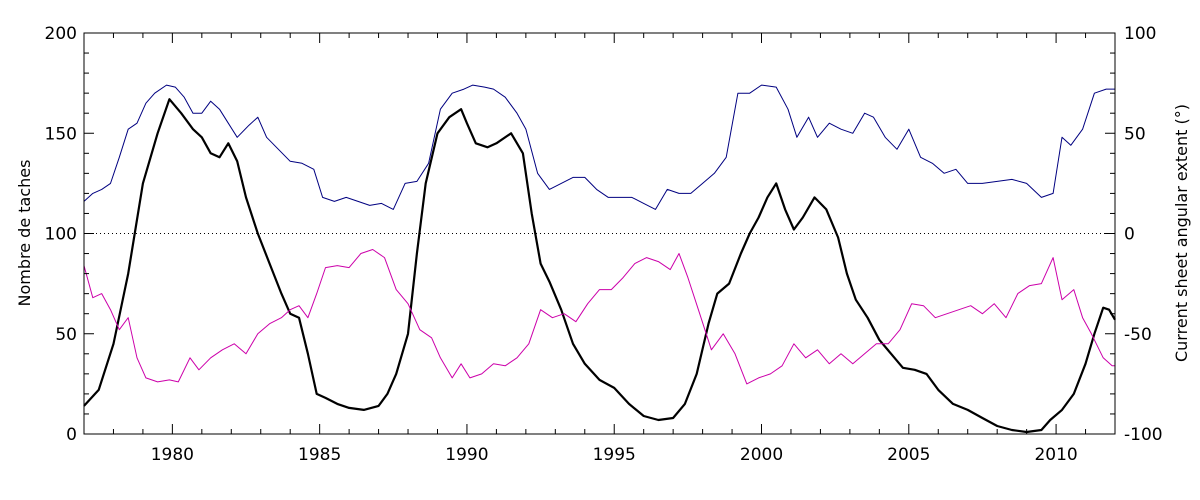  Describe the element at coordinates (908, 455) in the screenshot. I see `x-tick-label: 2005` at that location.